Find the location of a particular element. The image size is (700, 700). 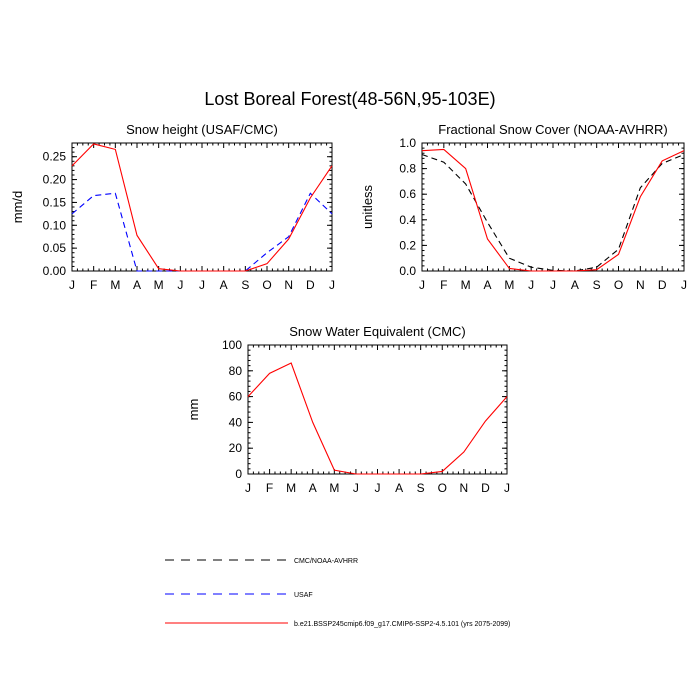

y-tick-label: 0 is located at coordinates (238, 474).